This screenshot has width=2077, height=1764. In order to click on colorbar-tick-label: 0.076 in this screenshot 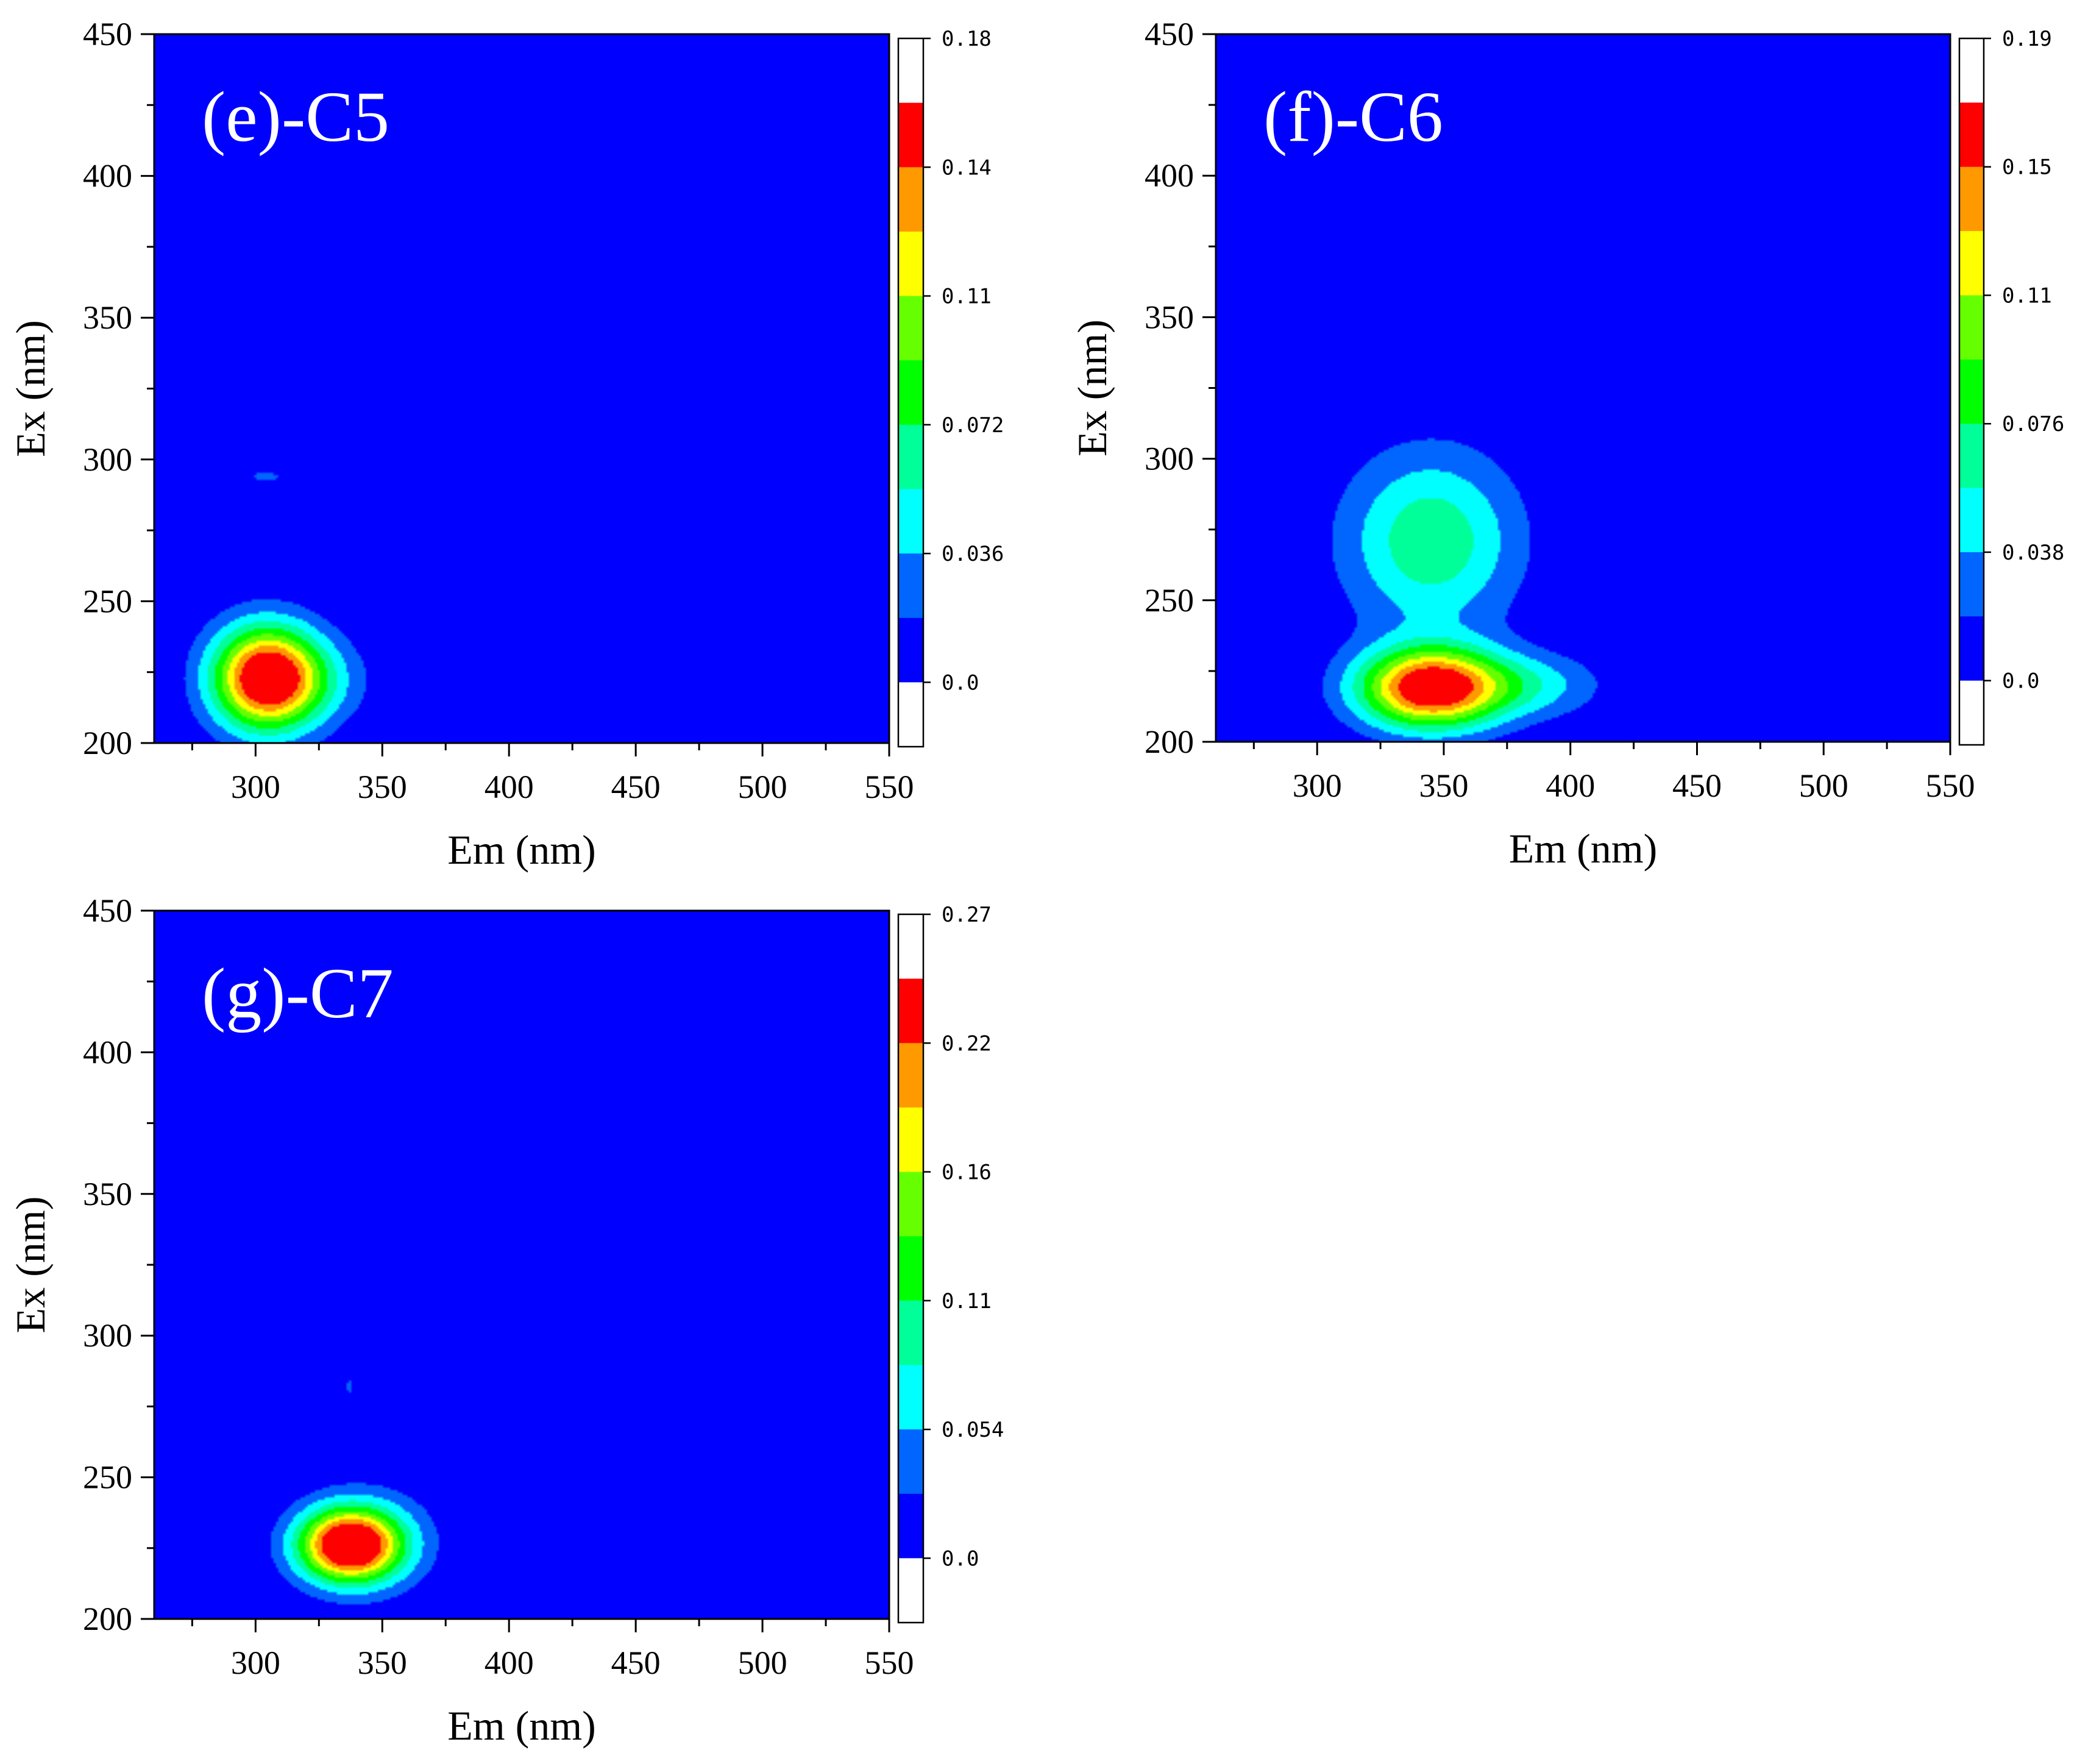, I will do `click(2033, 424)`.